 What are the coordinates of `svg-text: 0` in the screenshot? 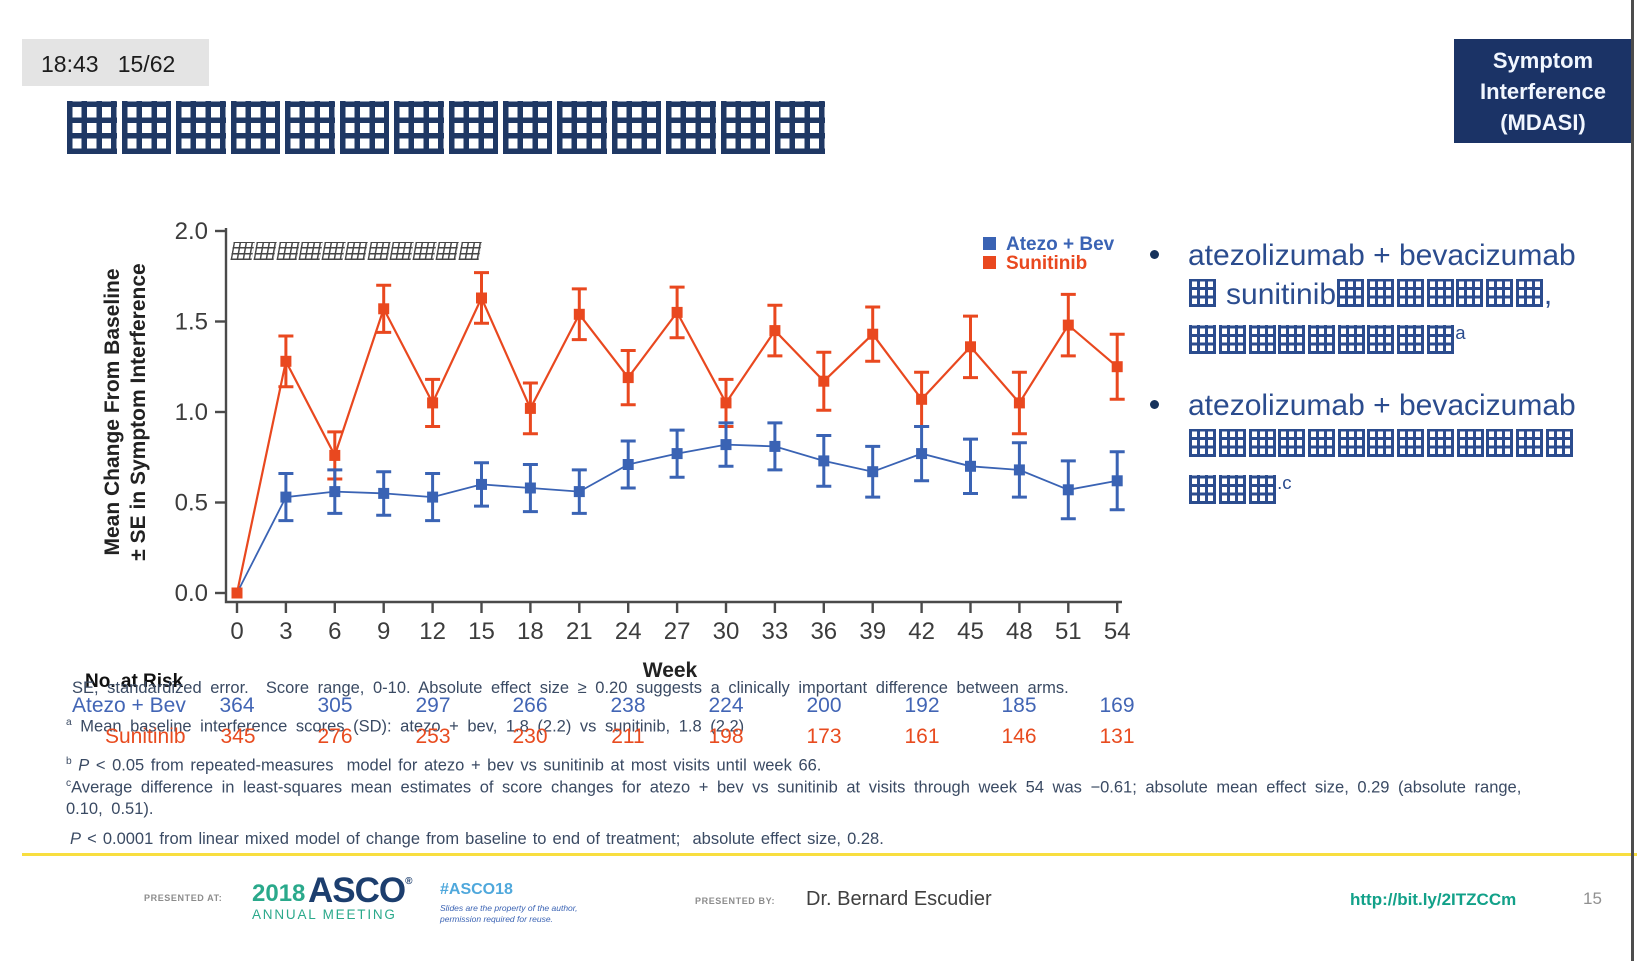 It's located at (236, 631).